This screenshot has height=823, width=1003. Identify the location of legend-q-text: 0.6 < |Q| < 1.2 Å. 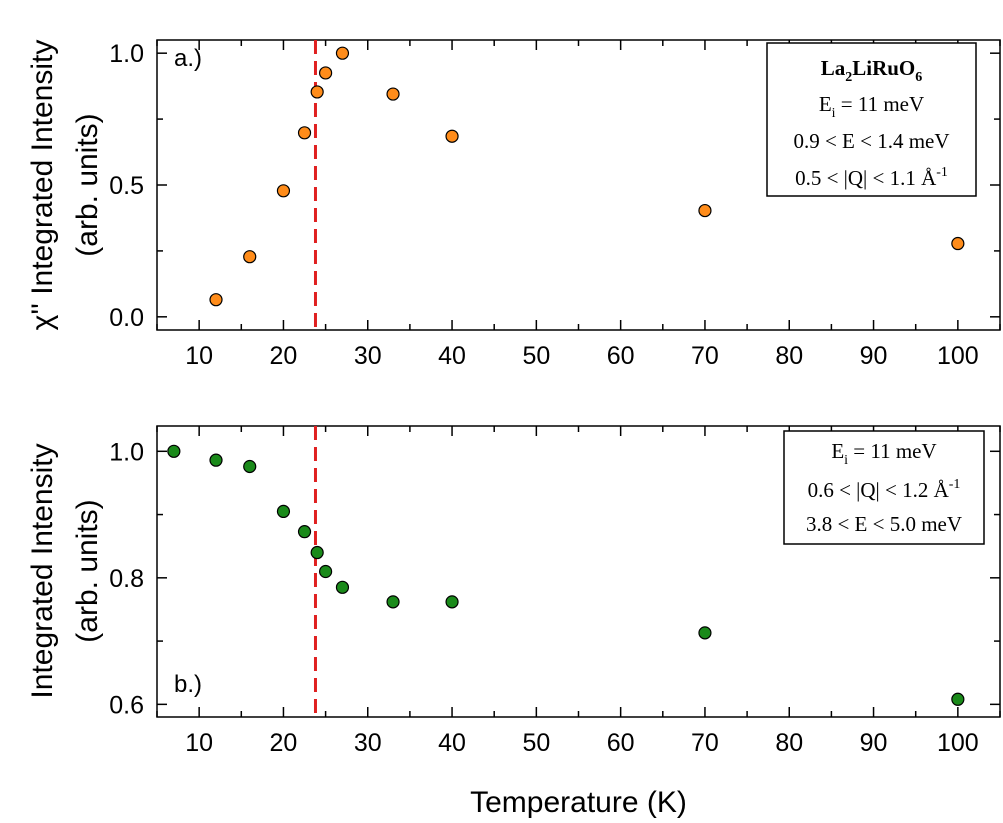
(879, 490).